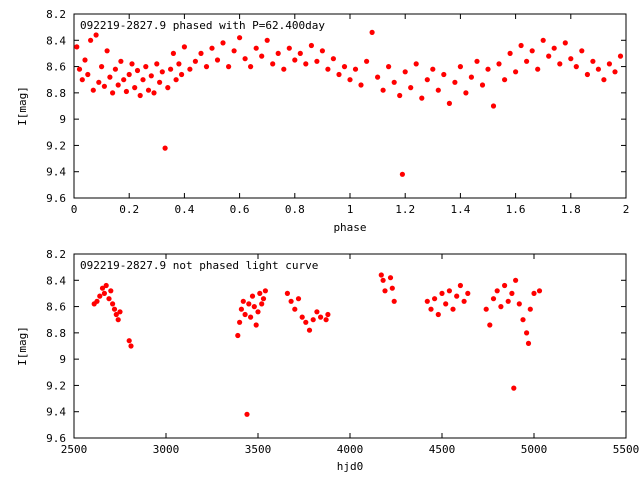 This screenshot has width=640, height=480. Describe the element at coordinates (295, 209) in the screenshot. I see `x-tick-label: 0.8` at that location.